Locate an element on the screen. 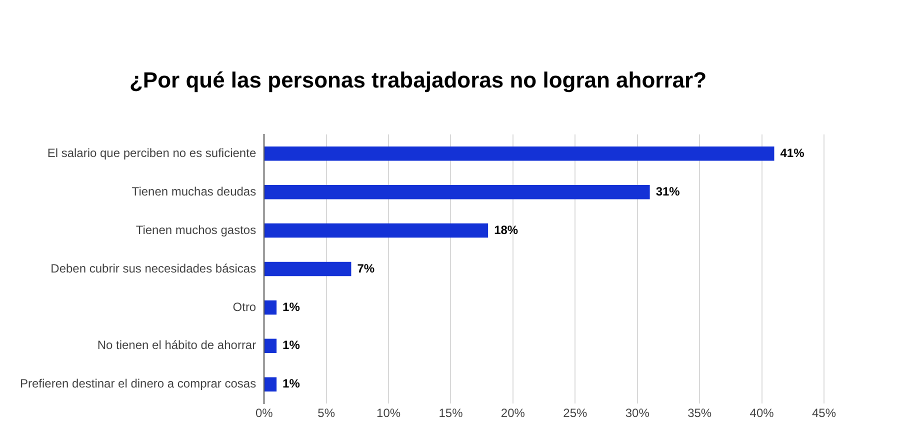 This screenshot has height=436, width=902. x-tick-label: 15% is located at coordinates (451, 413).